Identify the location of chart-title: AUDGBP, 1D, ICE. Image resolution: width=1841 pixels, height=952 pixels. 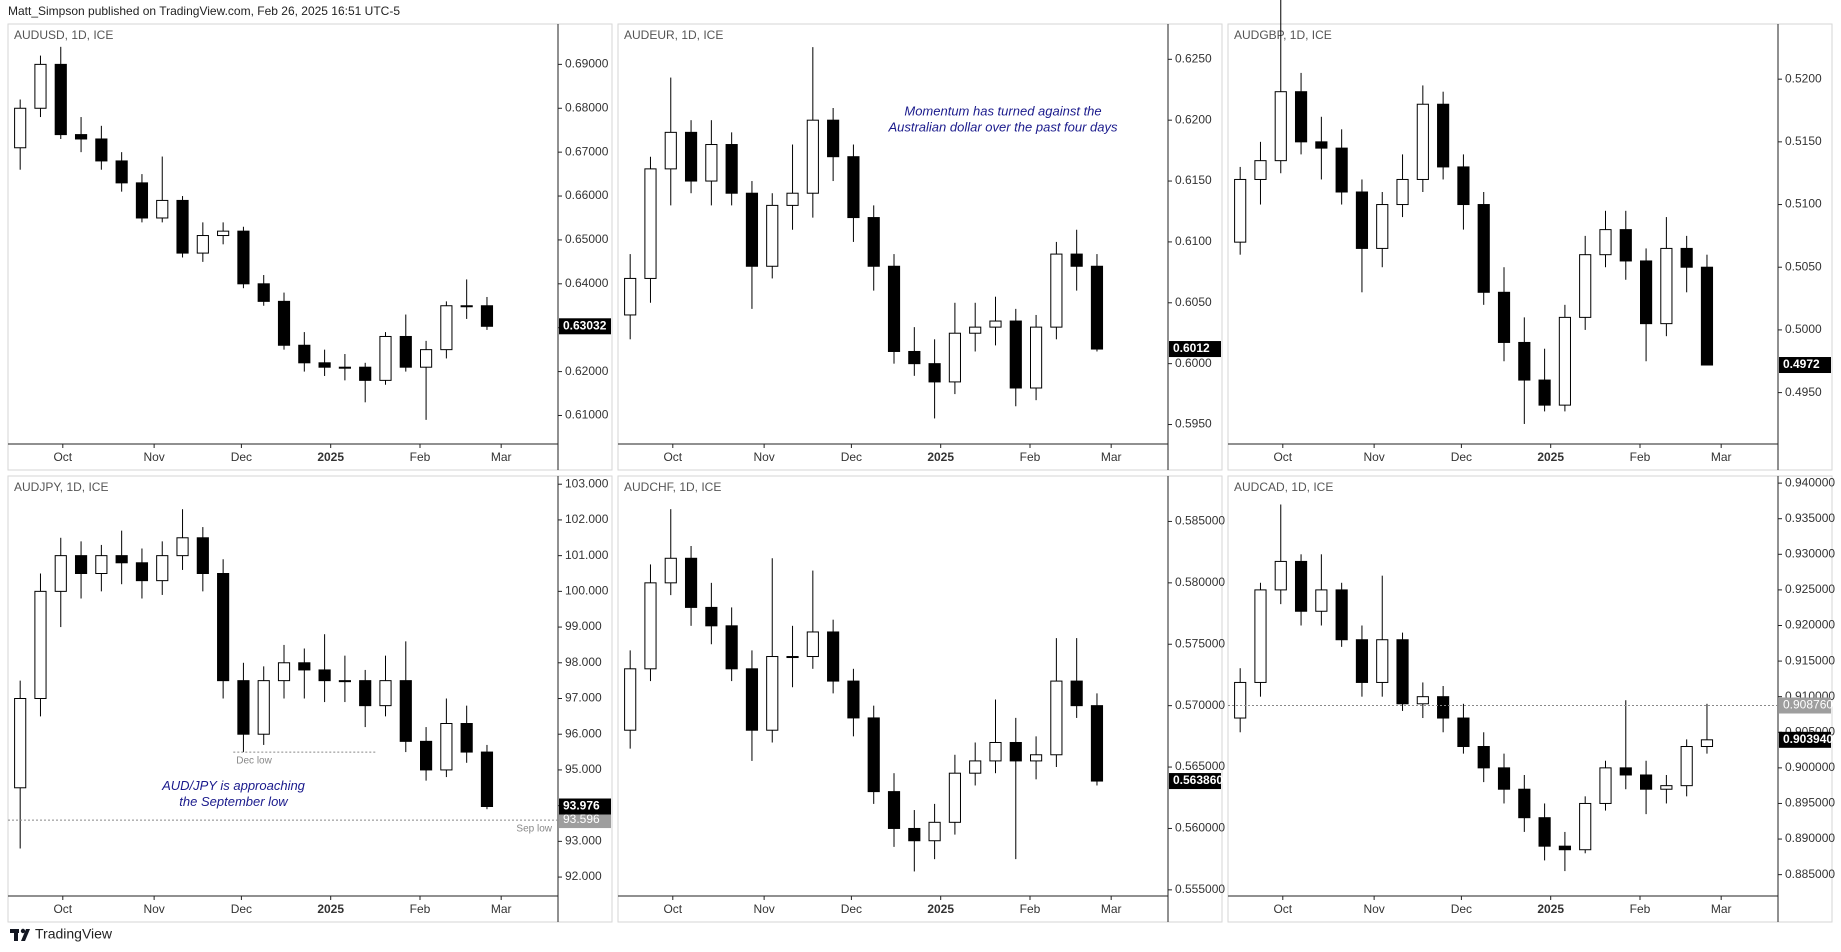
(1283, 35).